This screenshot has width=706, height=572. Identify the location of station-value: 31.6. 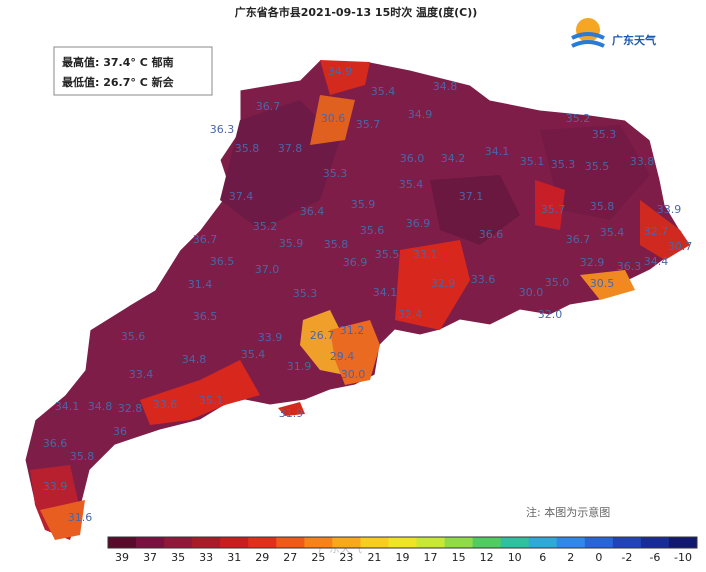
(80, 517).